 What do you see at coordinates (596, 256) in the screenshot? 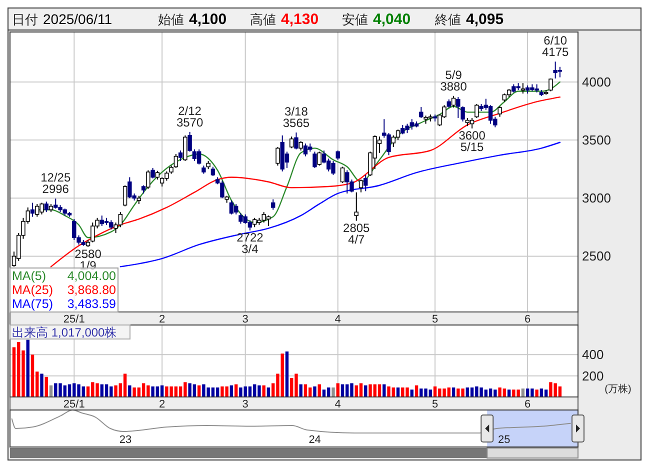
I see `y-tick-label: 2500` at bounding box center [596, 256].